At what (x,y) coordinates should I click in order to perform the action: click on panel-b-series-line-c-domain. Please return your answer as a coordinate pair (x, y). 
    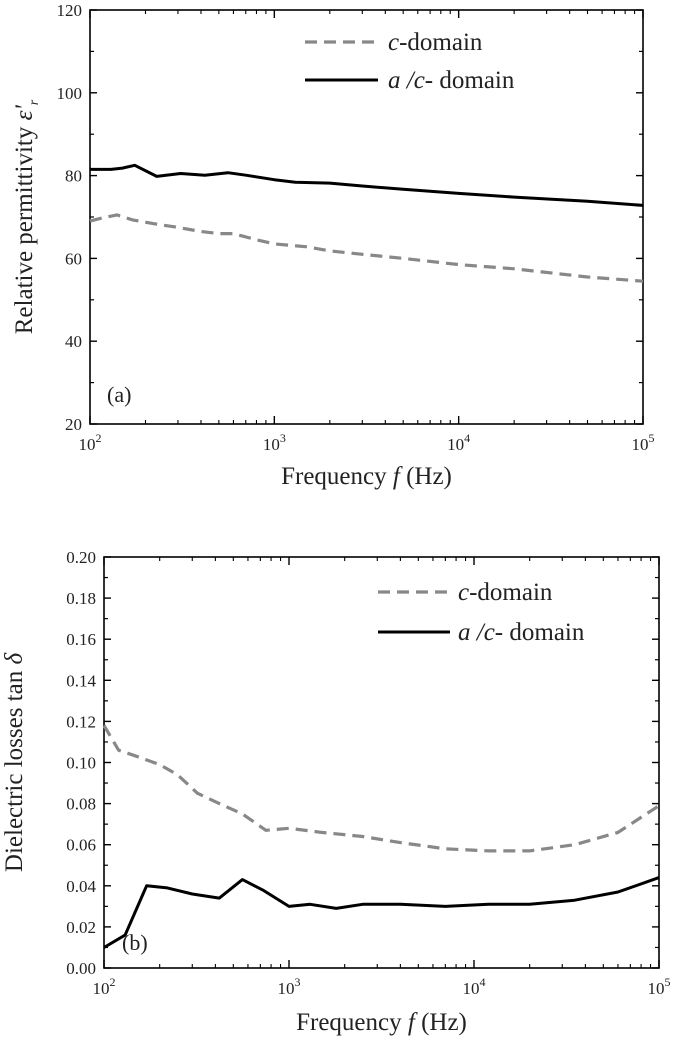
    Looking at the image, I should click on (381, 788).